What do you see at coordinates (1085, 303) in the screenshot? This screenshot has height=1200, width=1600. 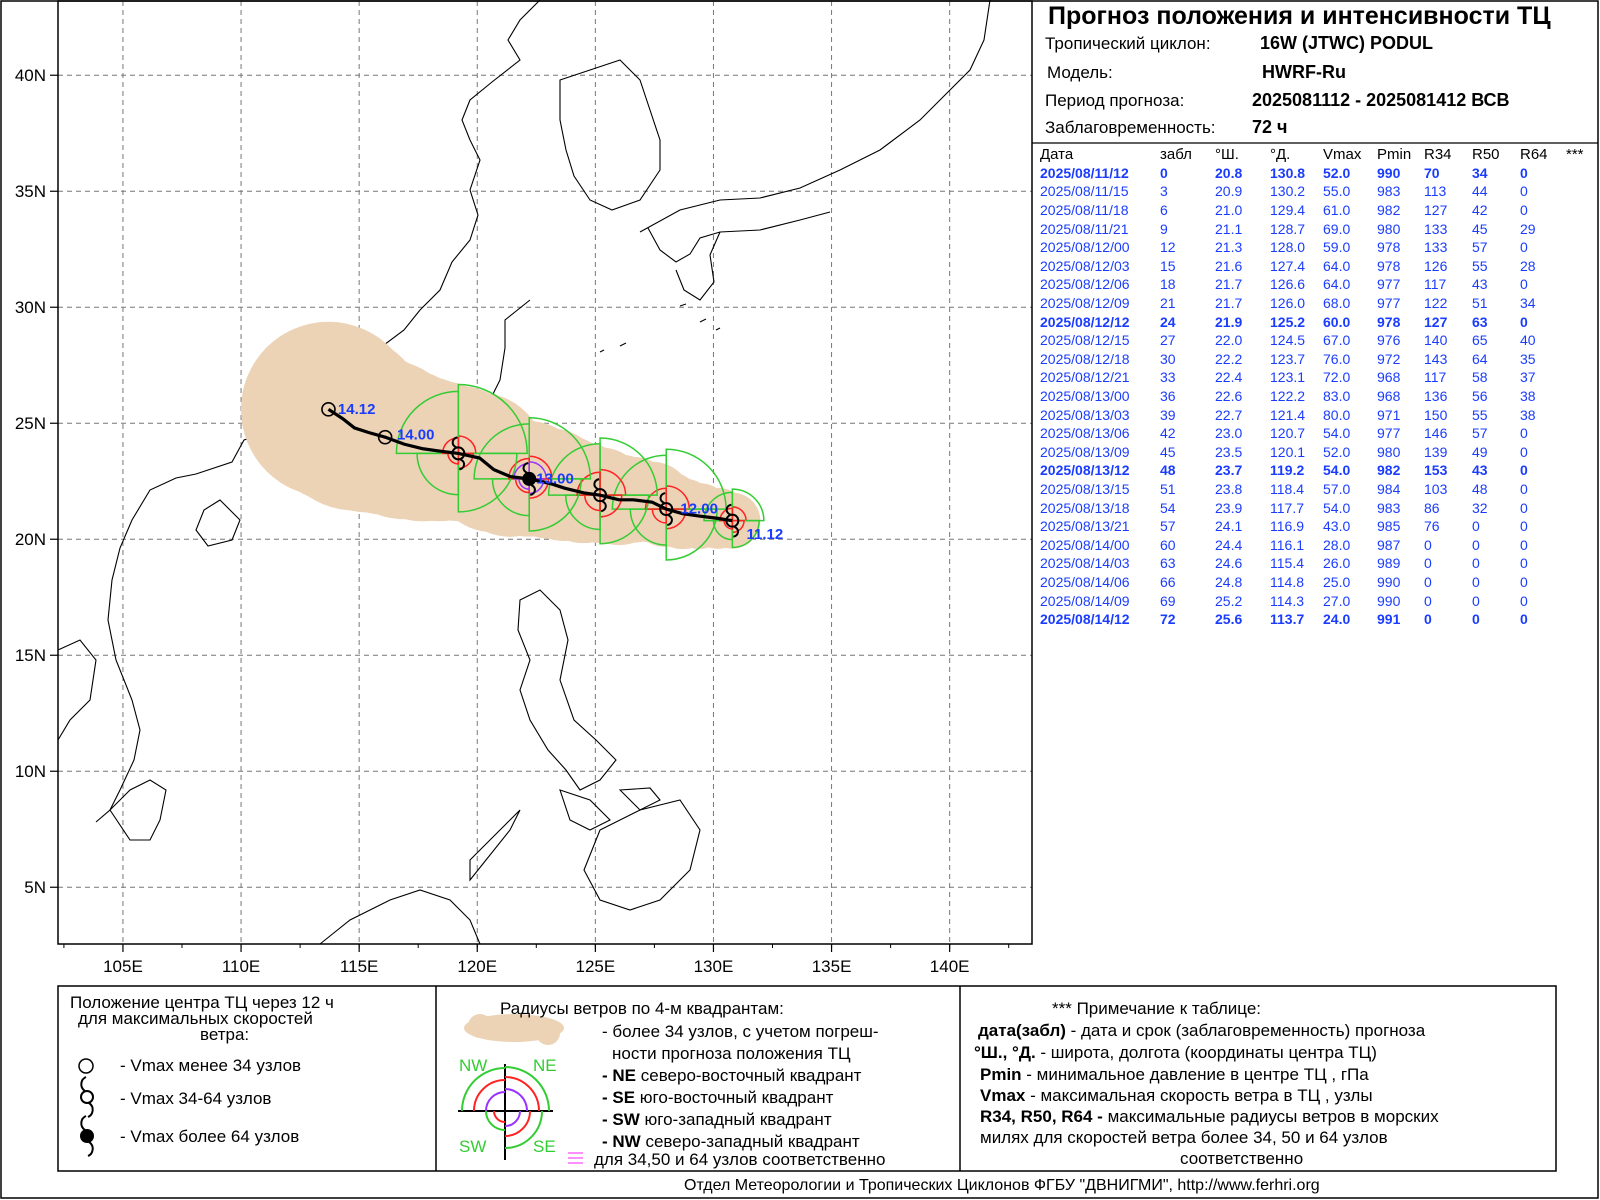 I see `table-cell-date: 2025/08/12/09` at bounding box center [1085, 303].